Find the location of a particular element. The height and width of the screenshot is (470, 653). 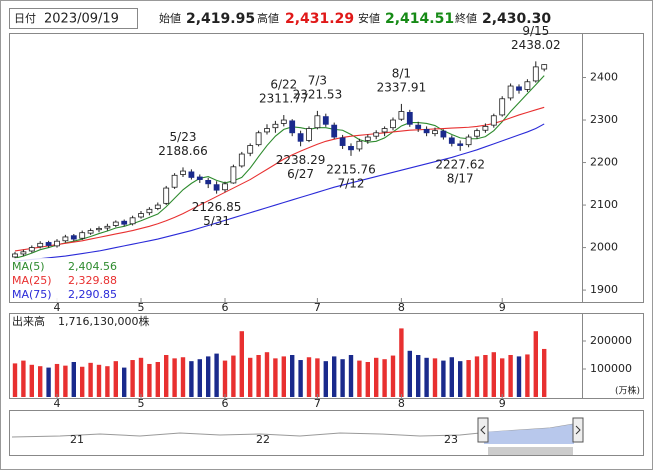

annotation-date: 6/22 is located at coordinates (283, 85).